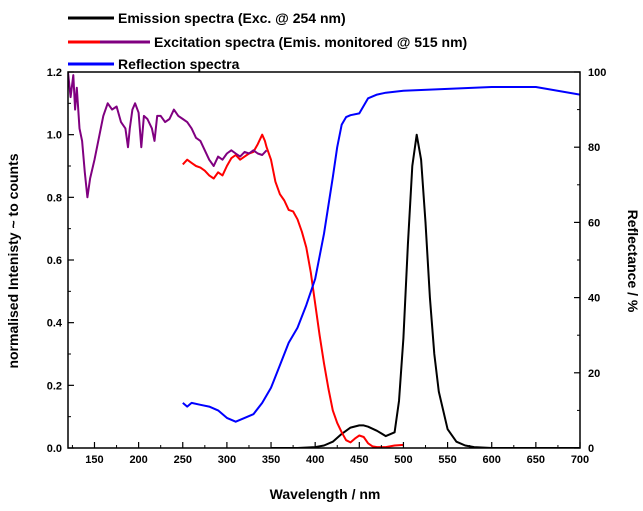  Describe the element at coordinates (271, 460) in the screenshot. I see `x-tick-label-4: 350` at that location.